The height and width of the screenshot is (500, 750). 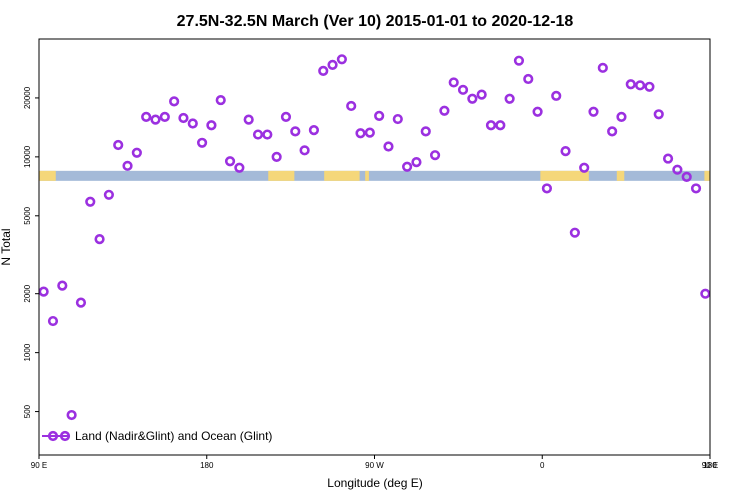 What do you see at coordinates (27, 215) in the screenshot?
I see `y-tick-label: 5000` at bounding box center [27, 215].